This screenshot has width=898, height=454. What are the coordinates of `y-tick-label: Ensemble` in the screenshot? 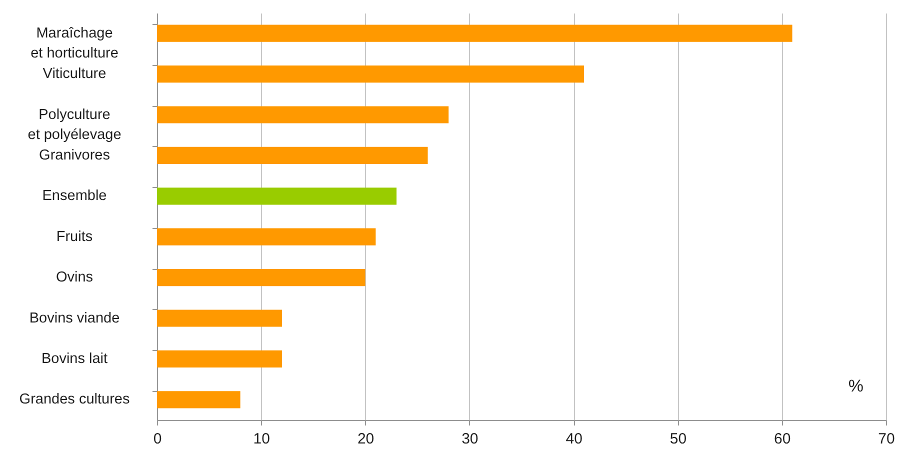 It's located at (74, 196).